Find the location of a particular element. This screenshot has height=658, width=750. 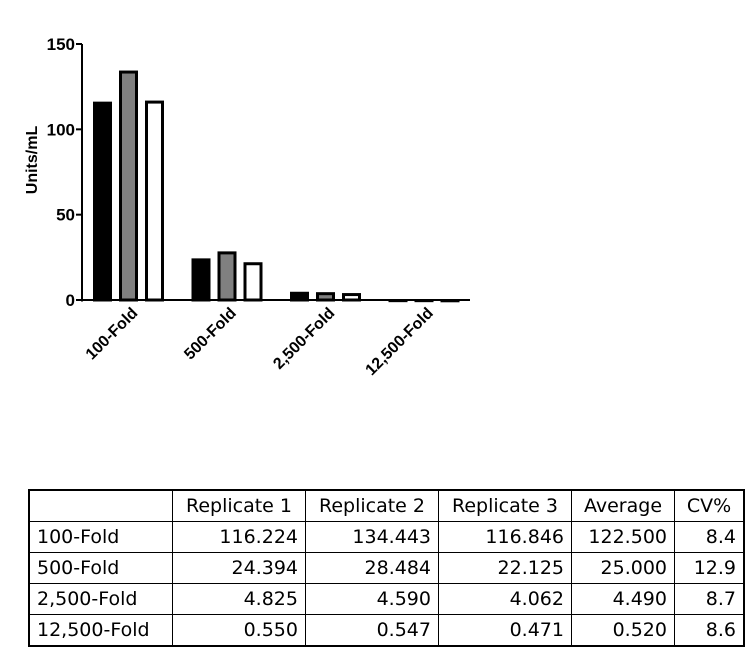

header-cell: Replicate 1 is located at coordinates (239, 505).